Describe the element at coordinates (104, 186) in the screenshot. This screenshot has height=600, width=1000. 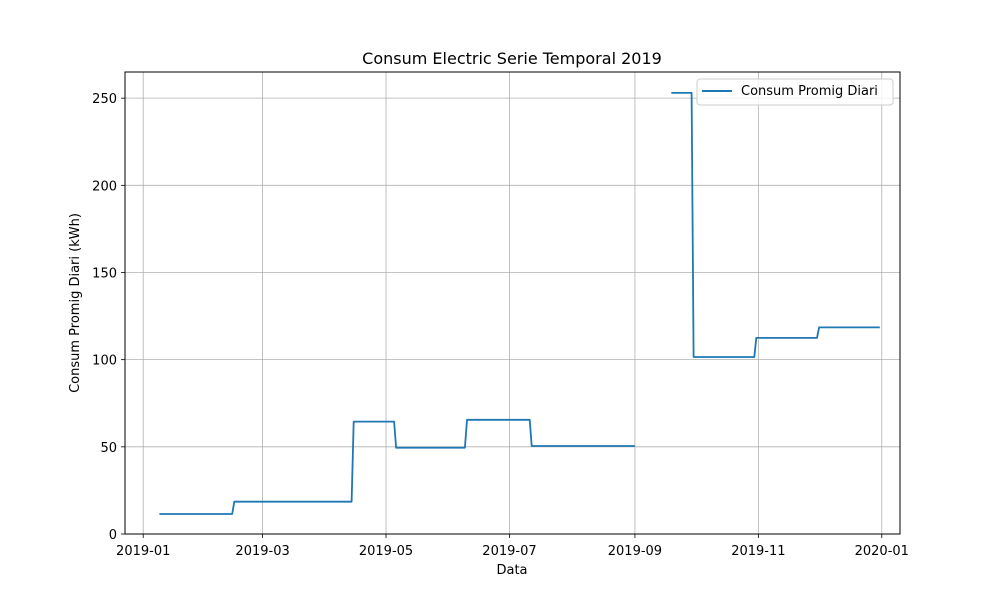
I see `y-tick-label: 200` at that location.